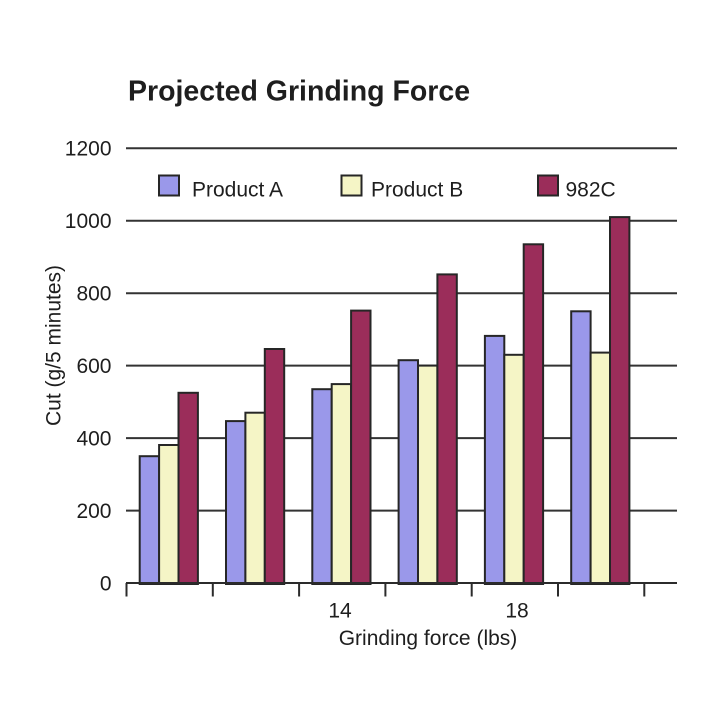  I want to click on svg-text: 18, so click(516, 611).